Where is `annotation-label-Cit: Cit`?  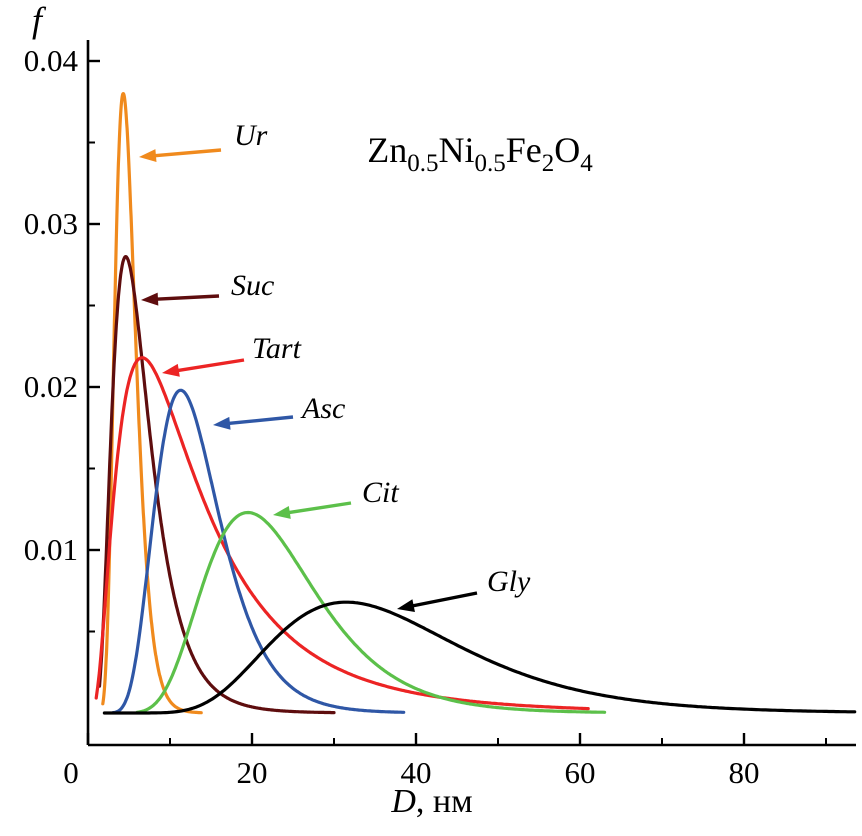 annotation-label-Cit: Cit is located at coordinates (380, 492).